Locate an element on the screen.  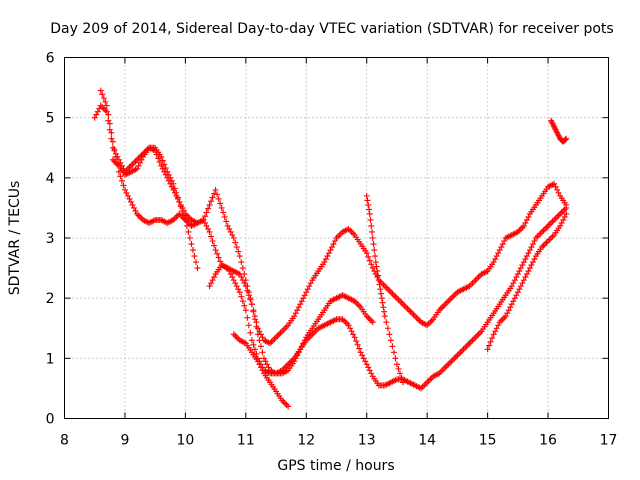
y-axis-label: SDTVAR / TECUs is located at coordinates (15, 238).